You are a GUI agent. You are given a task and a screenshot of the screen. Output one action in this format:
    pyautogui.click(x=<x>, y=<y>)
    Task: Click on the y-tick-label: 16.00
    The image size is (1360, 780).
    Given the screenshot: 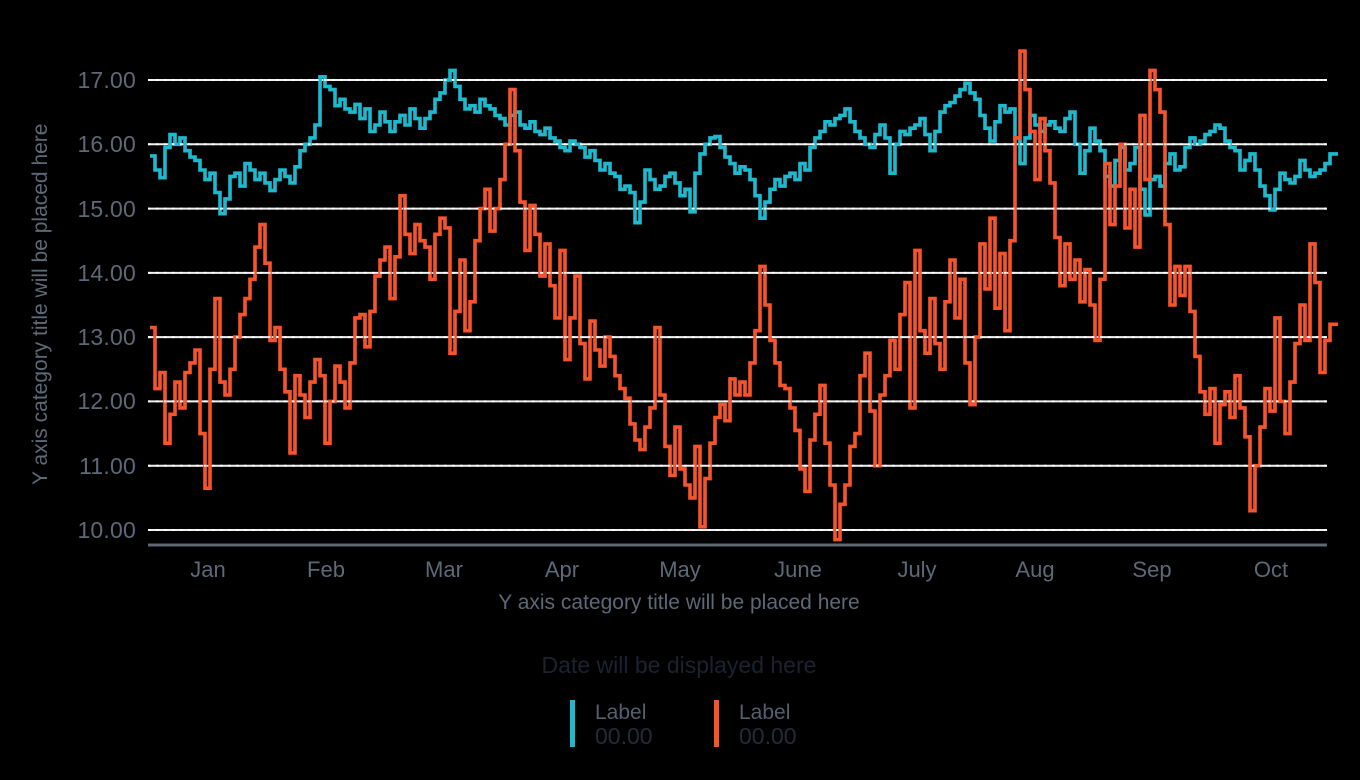 What is the action you would take?
    pyautogui.click(x=106, y=144)
    